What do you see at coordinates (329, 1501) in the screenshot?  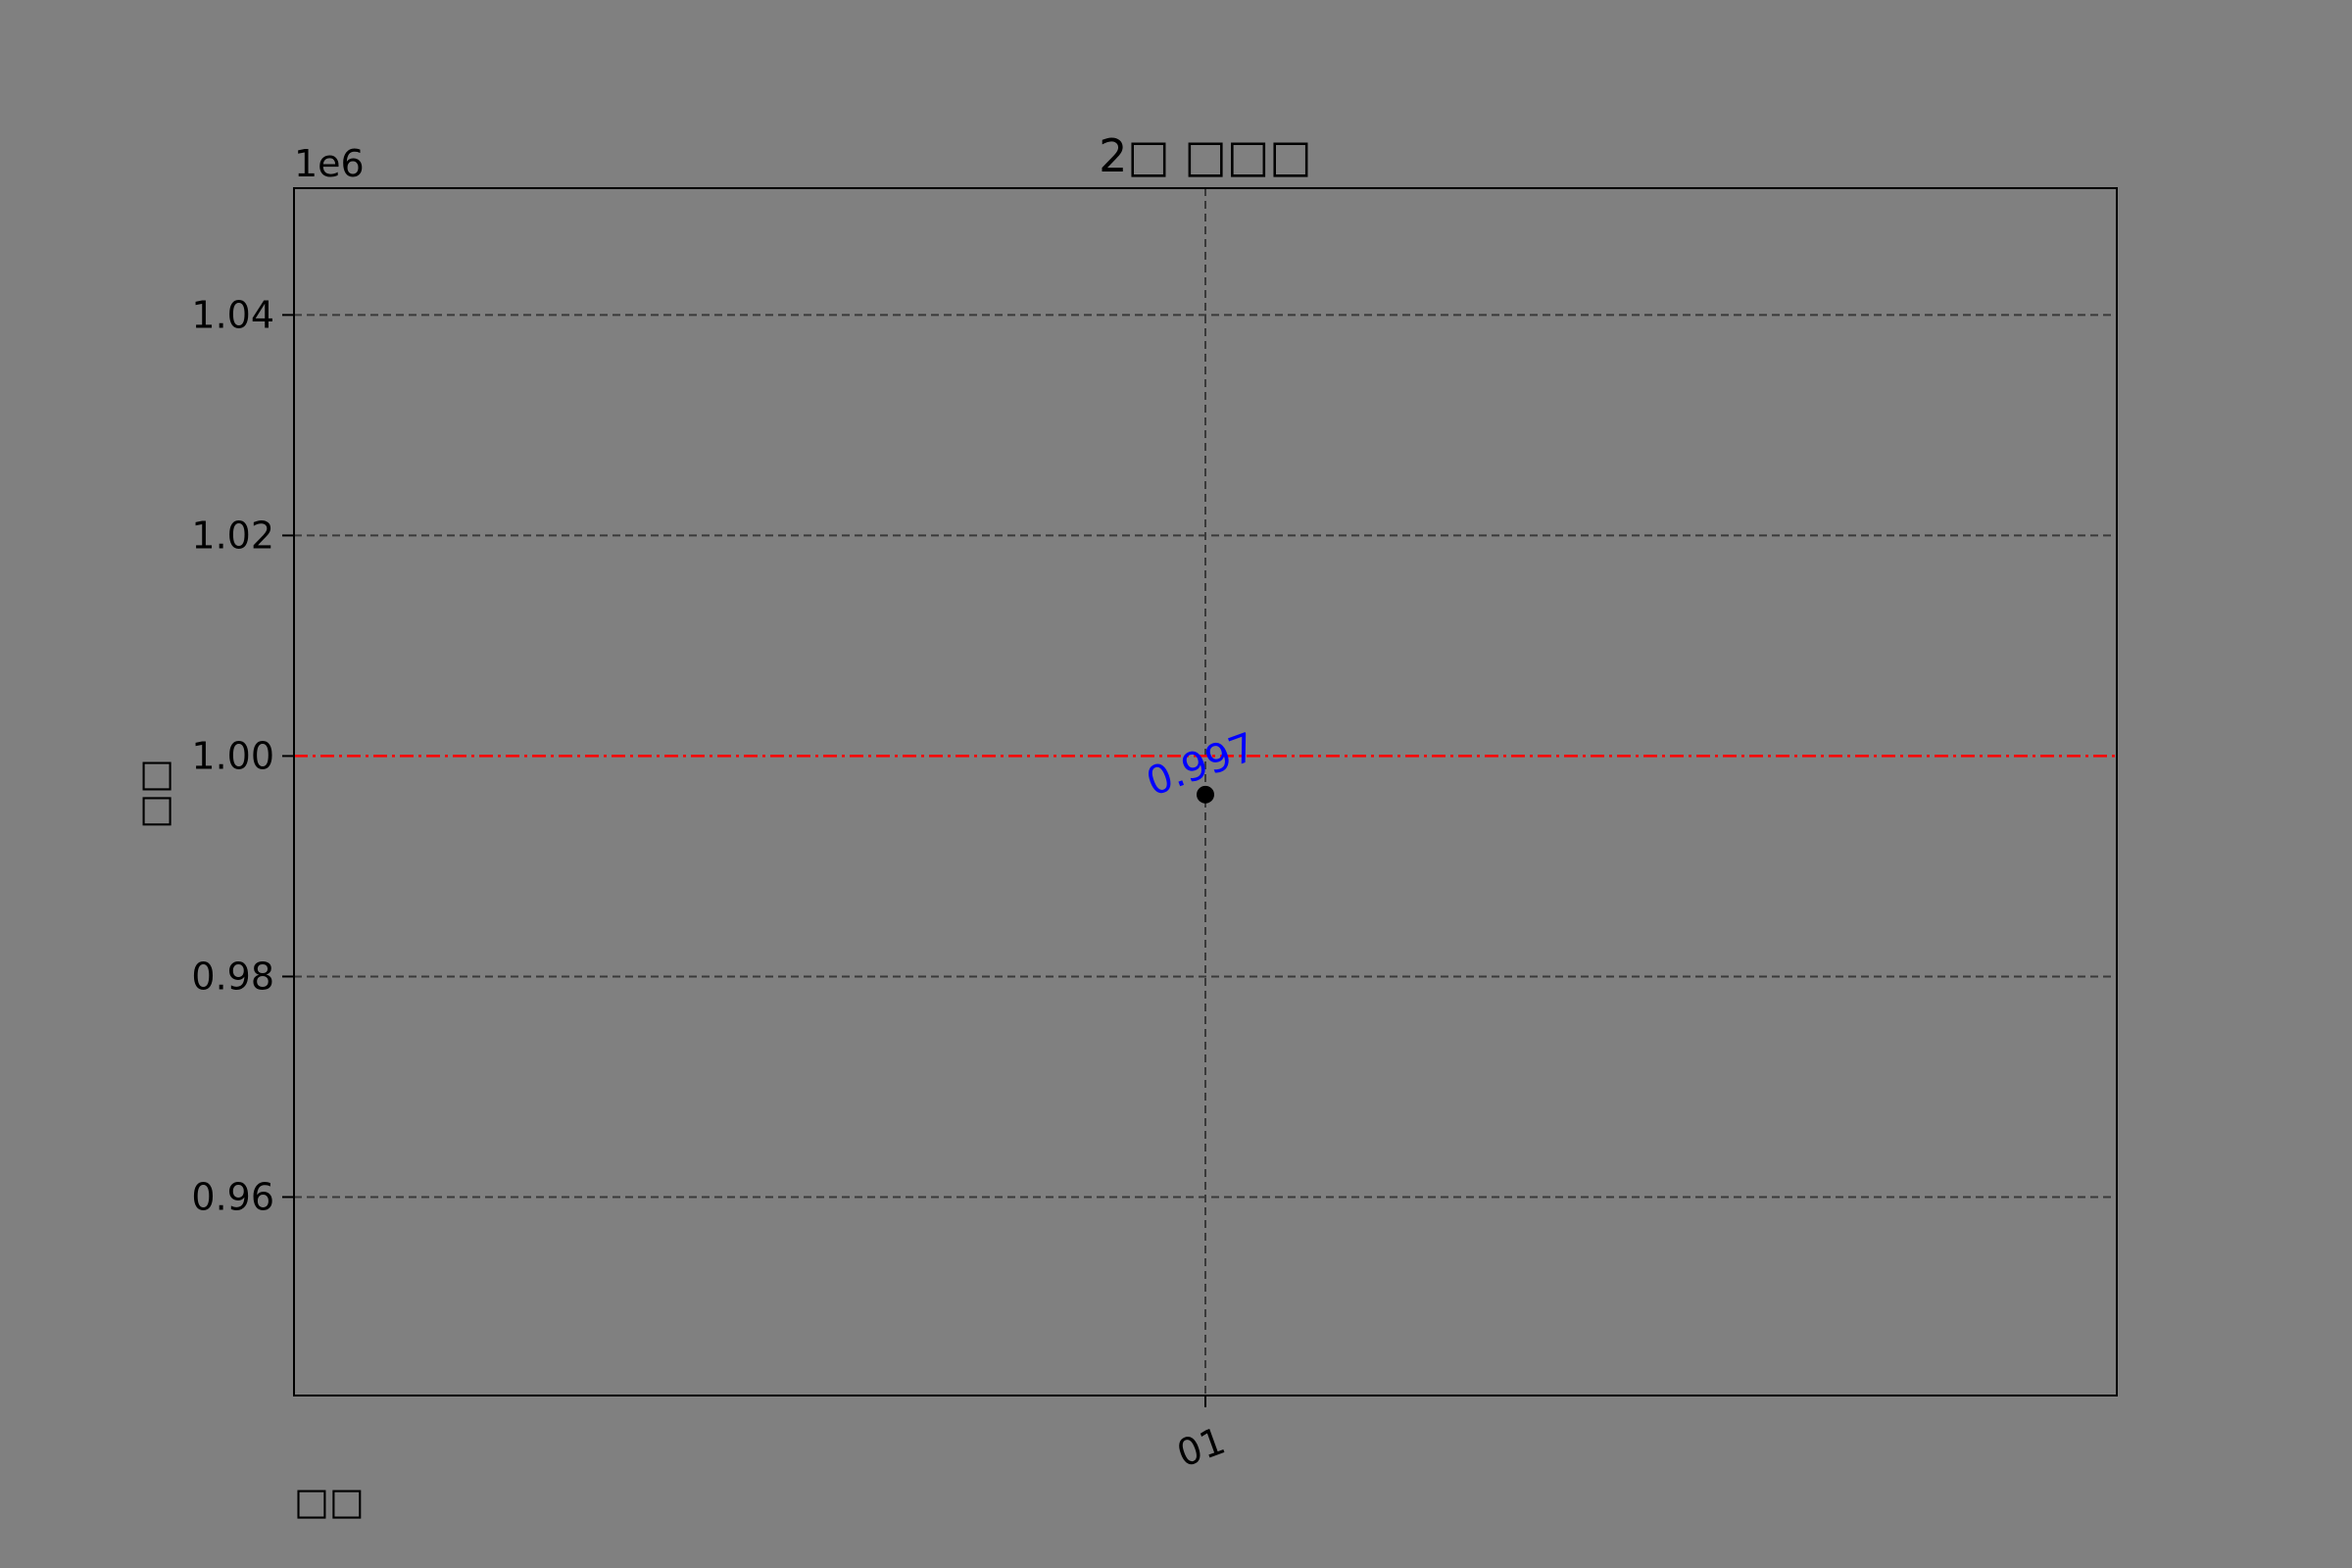 I see `x-axis-label: □□` at bounding box center [329, 1501].